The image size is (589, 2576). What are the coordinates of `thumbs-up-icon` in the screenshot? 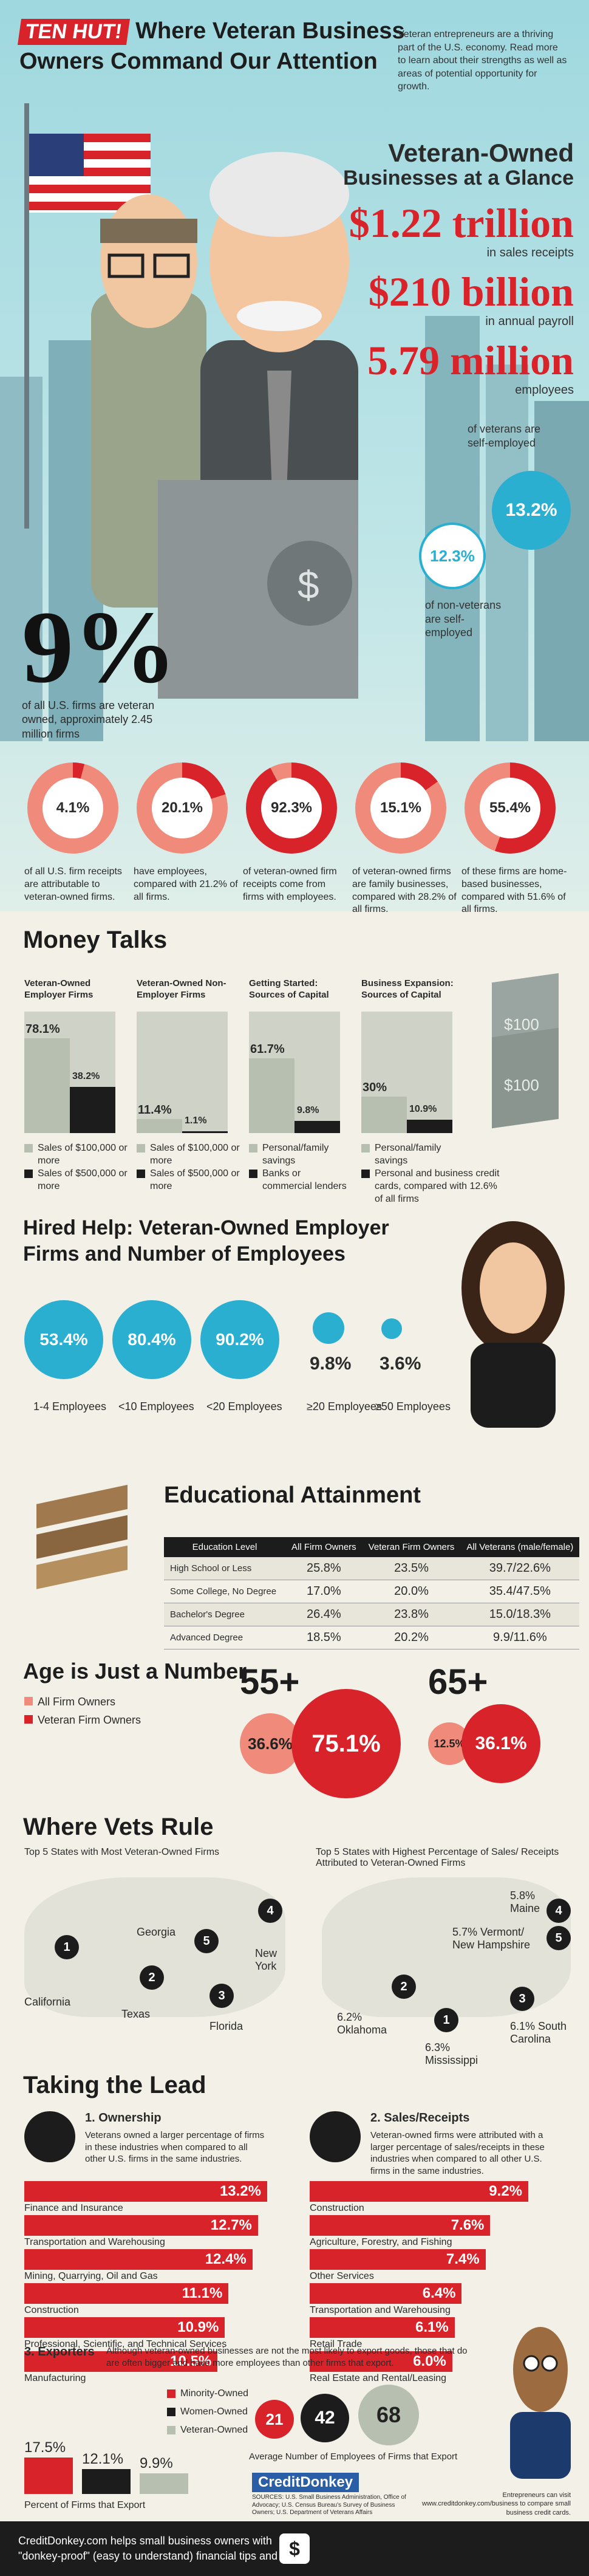 It's located at (49, 2136).